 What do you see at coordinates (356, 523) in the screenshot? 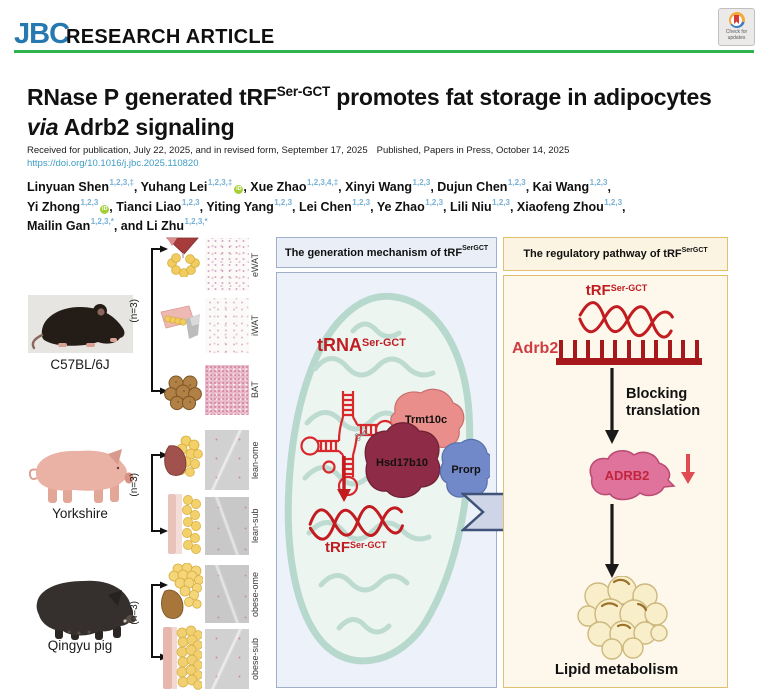
I see `trf-wave` at bounding box center [356, 523].